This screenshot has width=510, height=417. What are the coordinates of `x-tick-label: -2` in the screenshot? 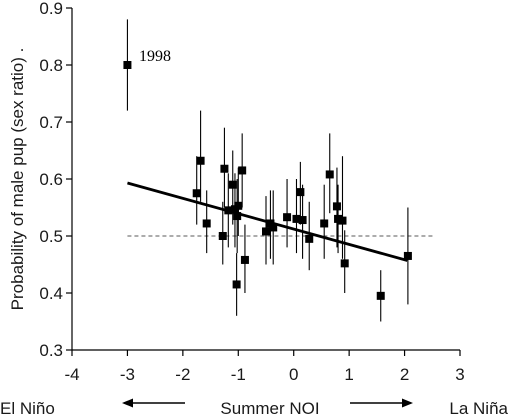 It's located at (182, 374).